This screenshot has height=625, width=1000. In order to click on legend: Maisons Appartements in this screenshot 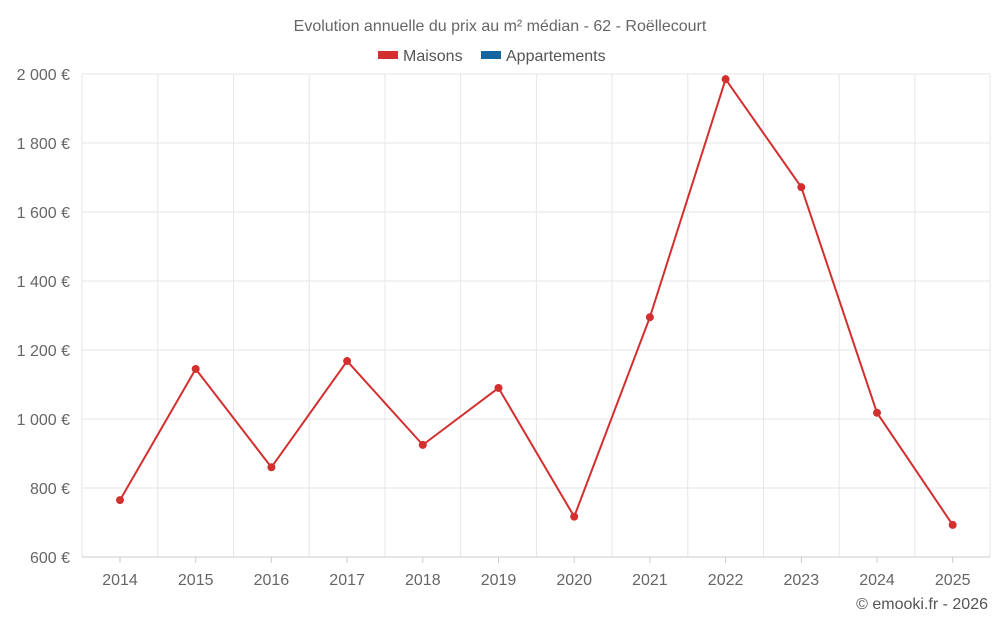, I will do `click(492, 56)`.